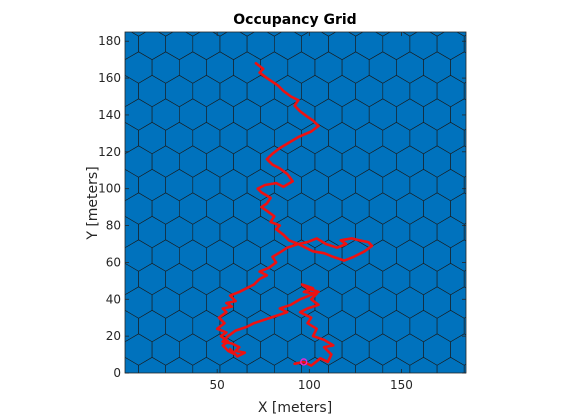  I want to click on start-marker, so click(304, 362).